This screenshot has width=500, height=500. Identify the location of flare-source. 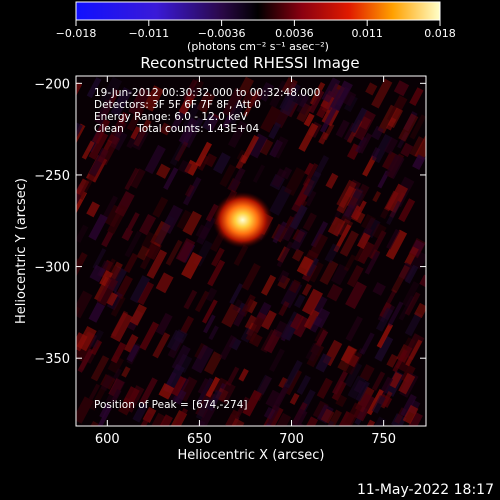
(242, 219).